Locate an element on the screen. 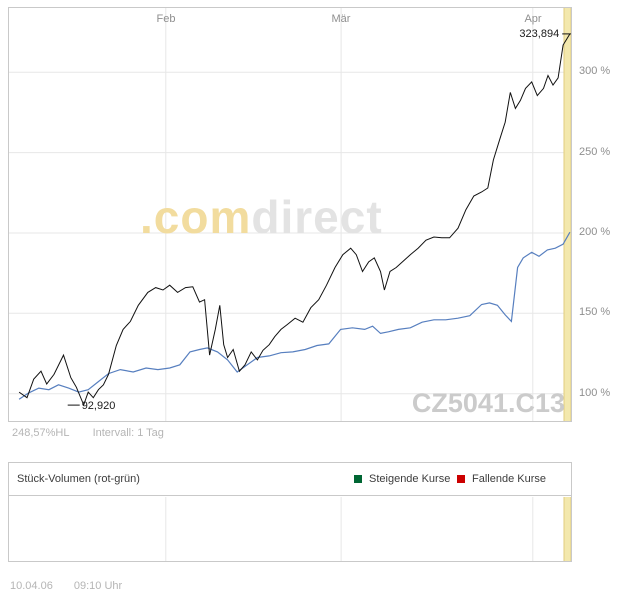  falling-prices-swatch-icon is located at coordinates (461, 479).